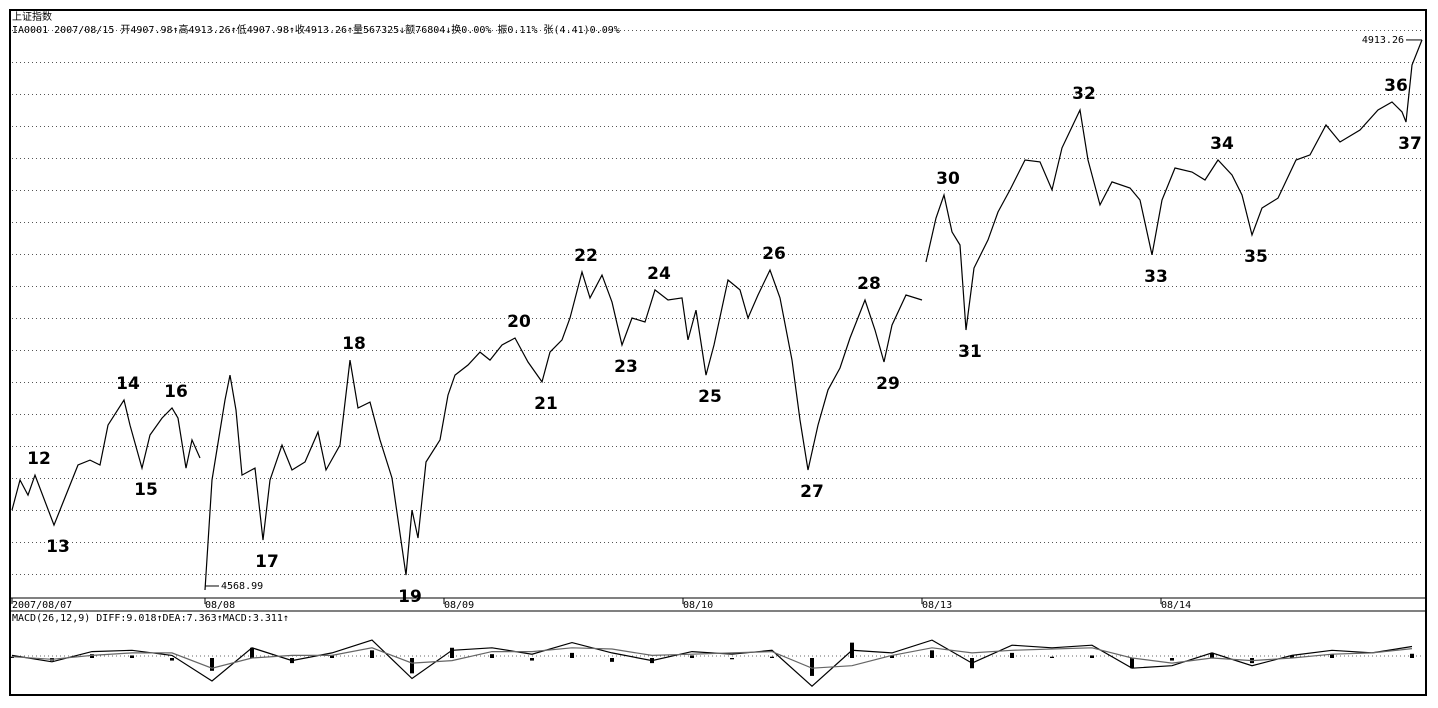  Describe the element at coordinates (869, 284) in the screenshot. I see `wave-label: 28` at that location.